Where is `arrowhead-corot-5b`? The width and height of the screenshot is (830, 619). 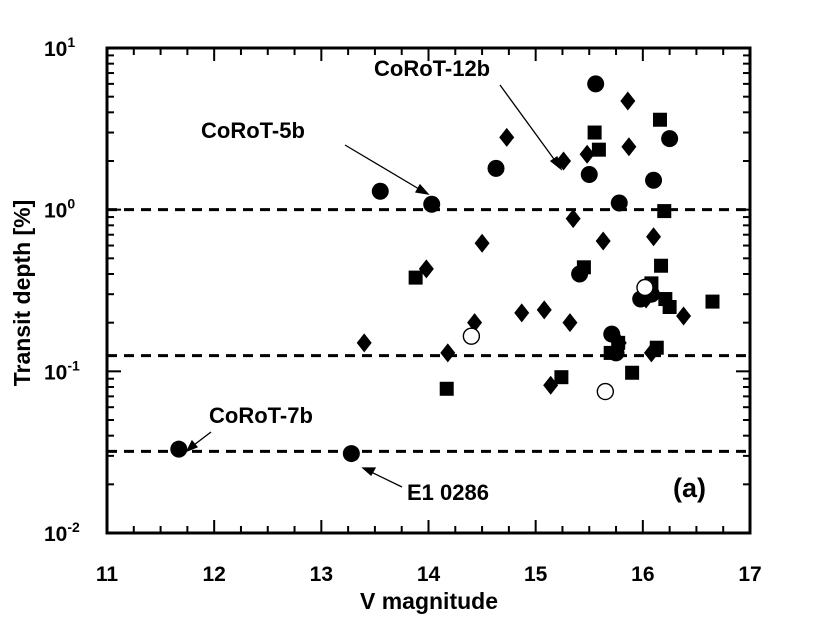
arrowhead-corot-5b is located at coordinates (422, 189).